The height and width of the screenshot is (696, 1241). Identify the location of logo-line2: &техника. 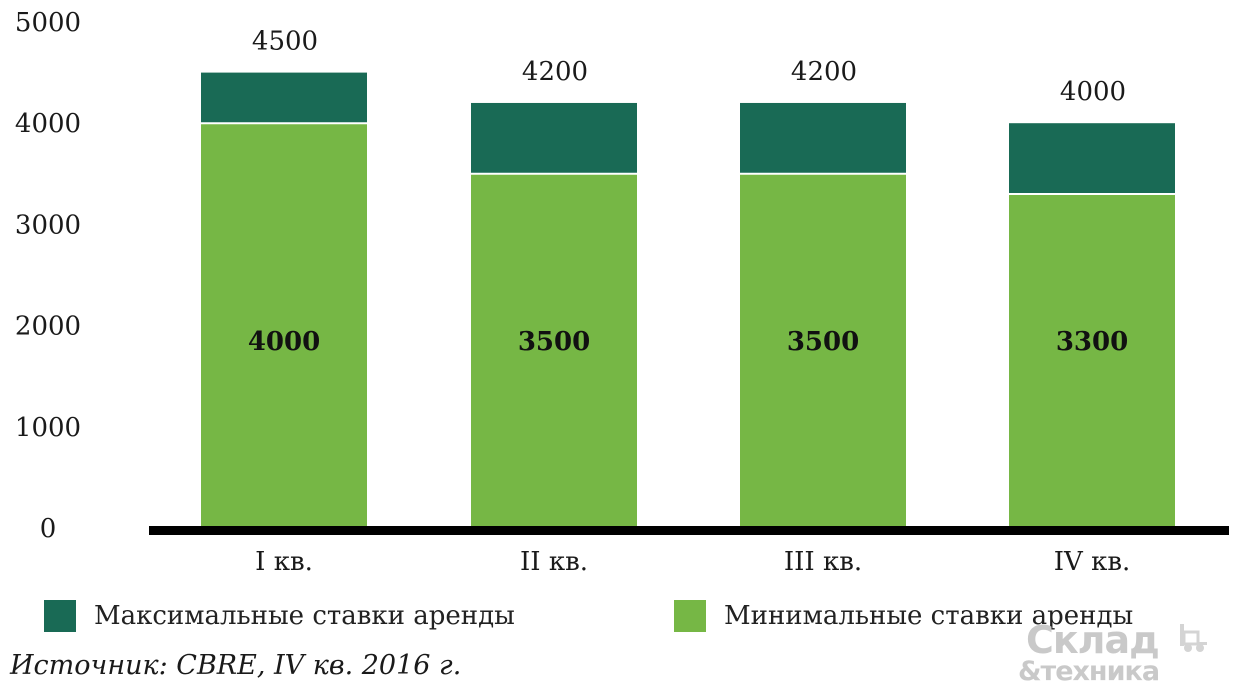
(1089, 671).